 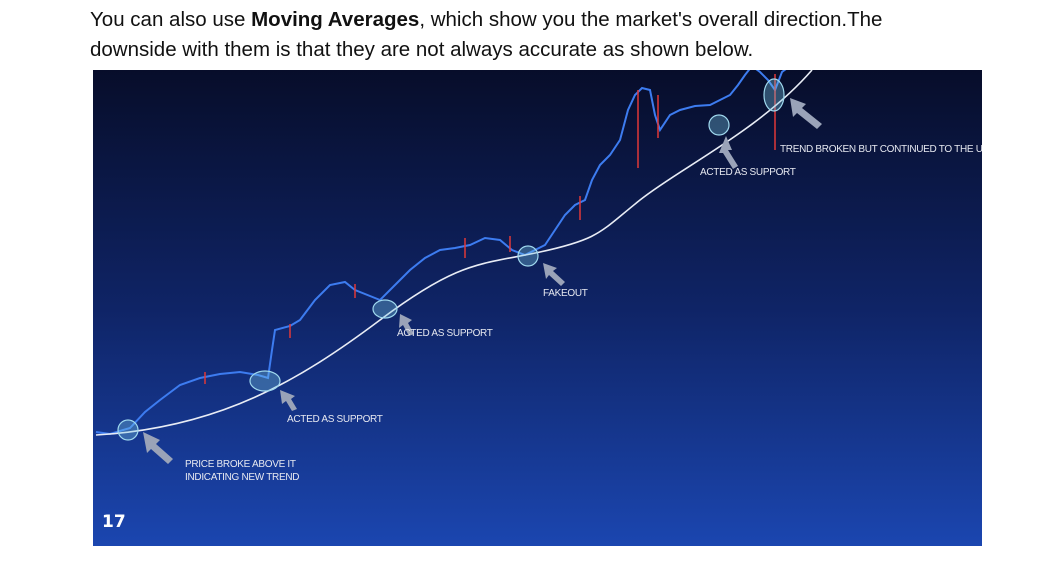 I want to click on annotation: TREND BROKEN BUT CONTINUED TO THE UPSIDE, so click(x=896, y=149).